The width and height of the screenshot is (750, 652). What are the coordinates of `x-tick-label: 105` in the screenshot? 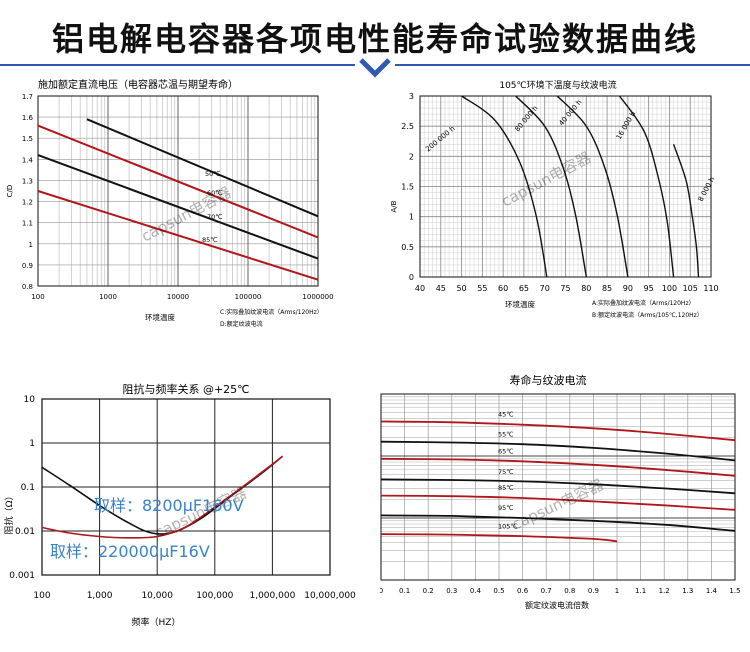 It's located at (690, 288).